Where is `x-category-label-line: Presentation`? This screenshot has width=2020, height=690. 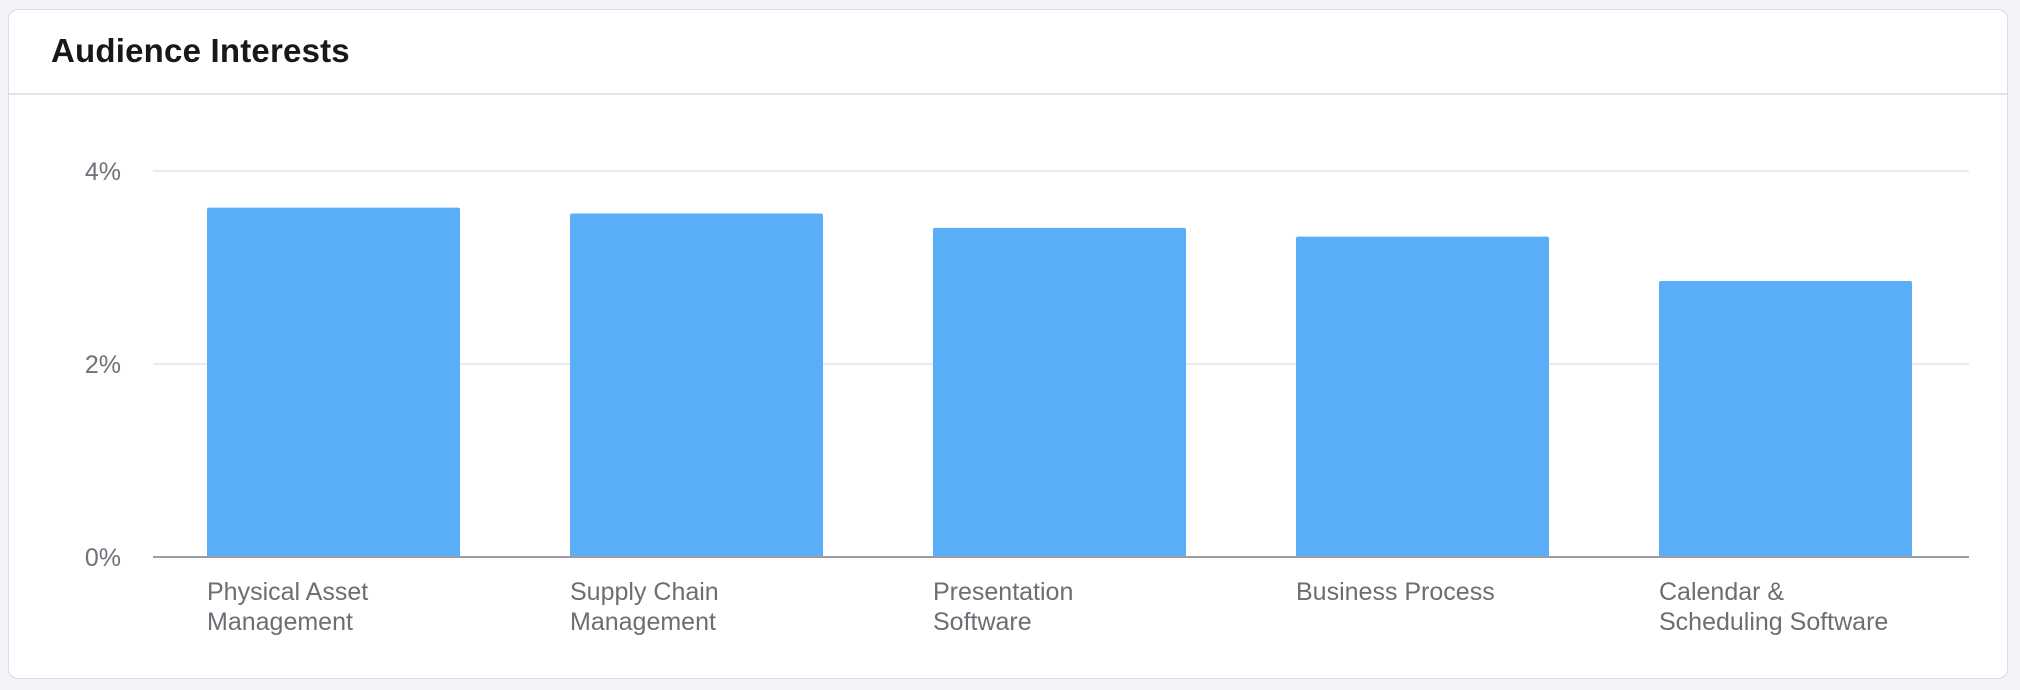
x-category-label-line: Presentation is located at coordinates (1003, 592).